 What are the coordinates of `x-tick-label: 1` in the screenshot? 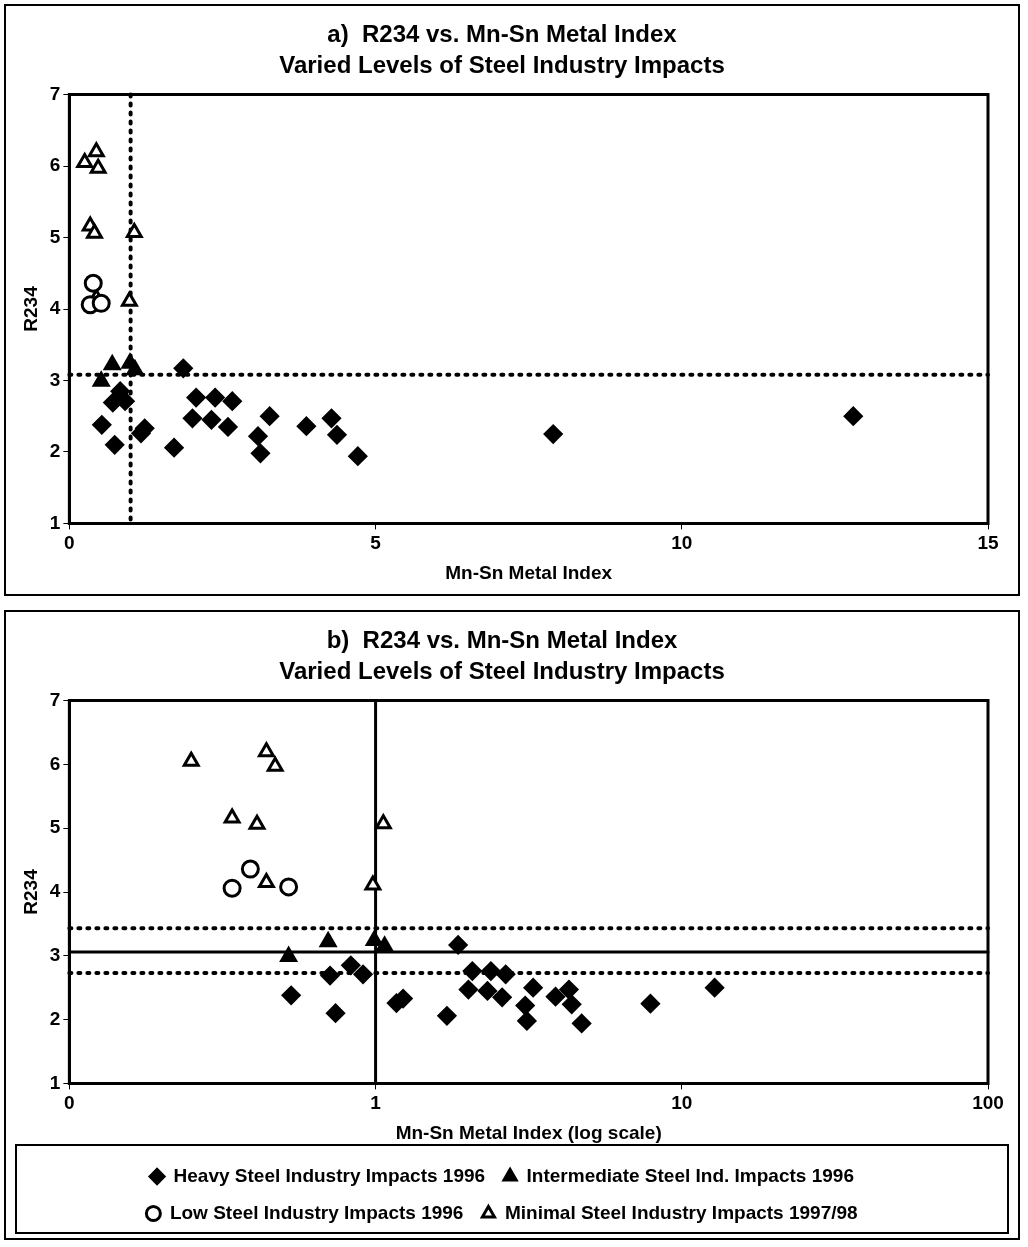 It's located at (376, 1103).